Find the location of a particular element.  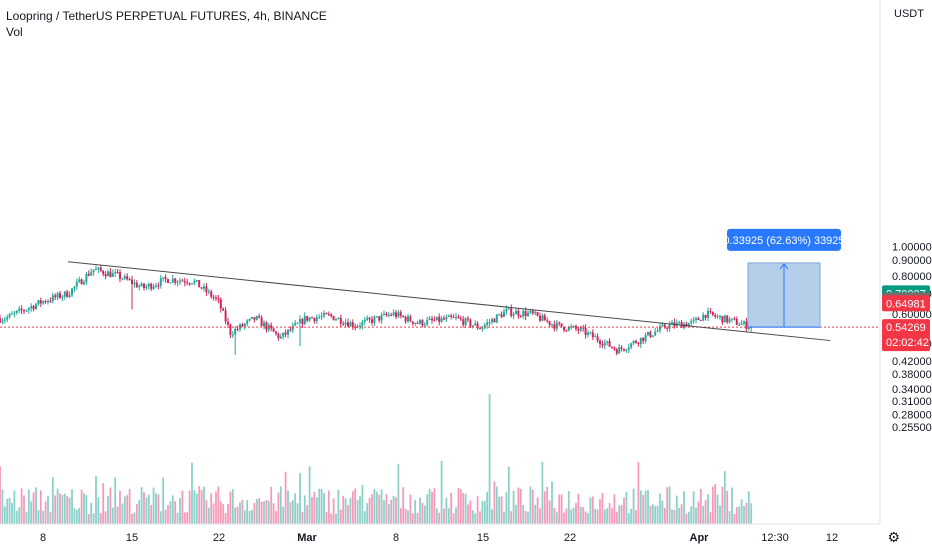

volume-label: Vol is located at coordinates (14, 32).